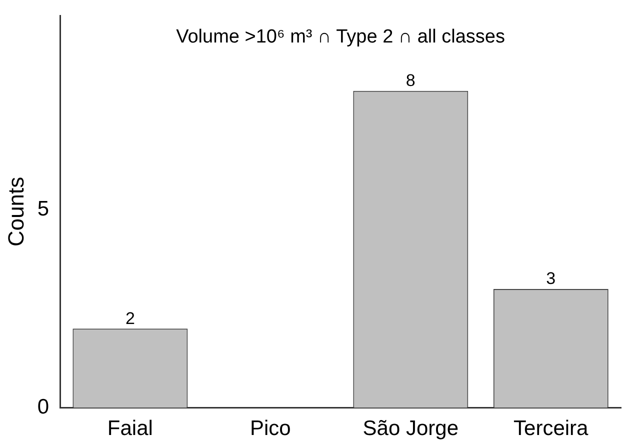 The width and height of the screenshot is (631, 445). I want to click on data-label: 8, so click(411, 80).